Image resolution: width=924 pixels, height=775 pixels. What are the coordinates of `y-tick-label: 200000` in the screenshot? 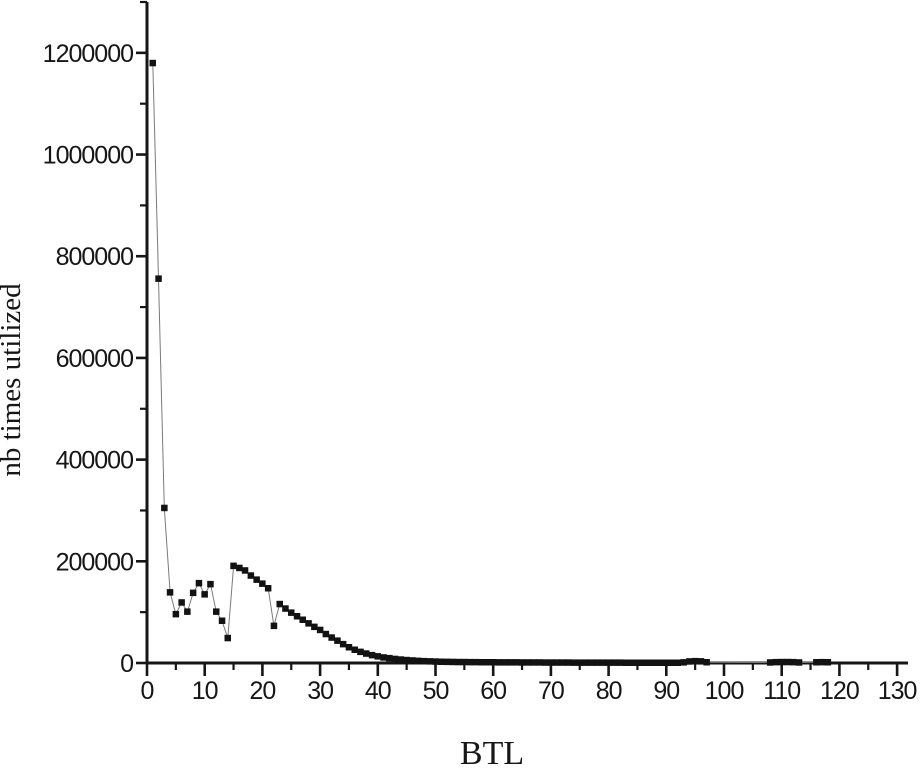 It's located at (95, 562).